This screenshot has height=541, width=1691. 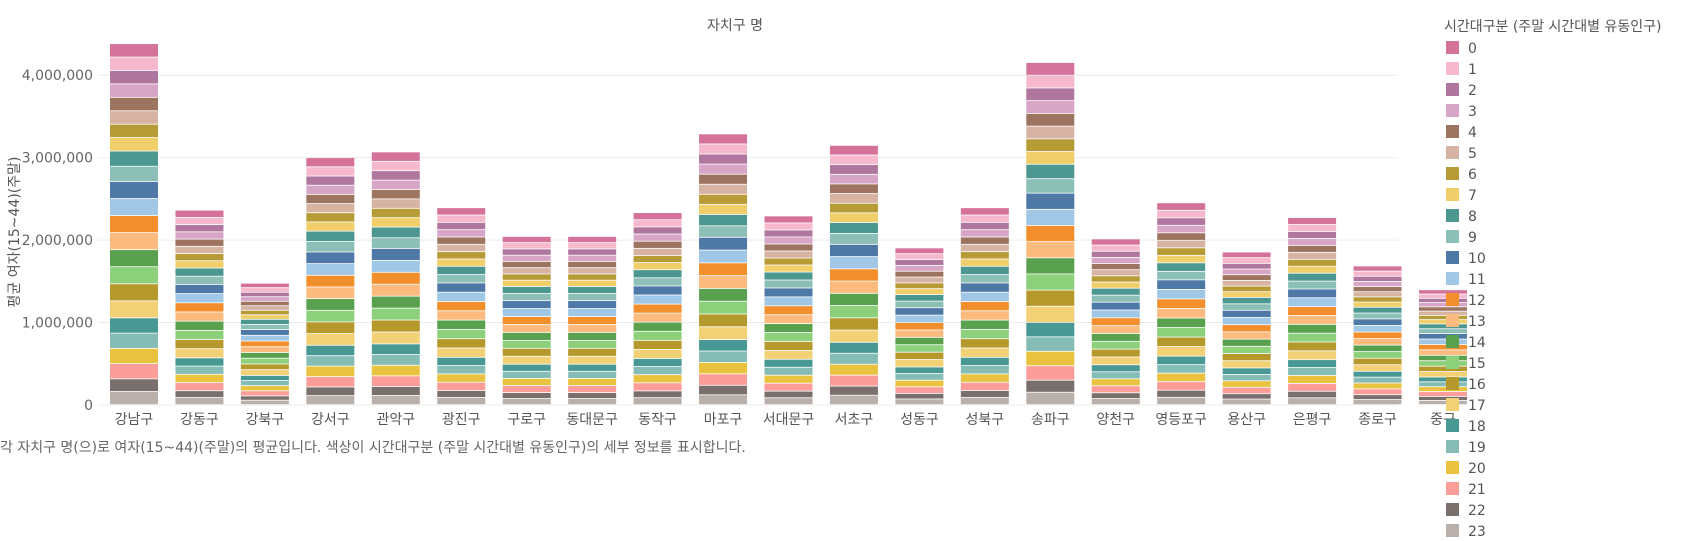 What do you see at coordinates (1477, 406) in the screenshot?
I see `legend-label: 17` at bounding box center [1477, 406].